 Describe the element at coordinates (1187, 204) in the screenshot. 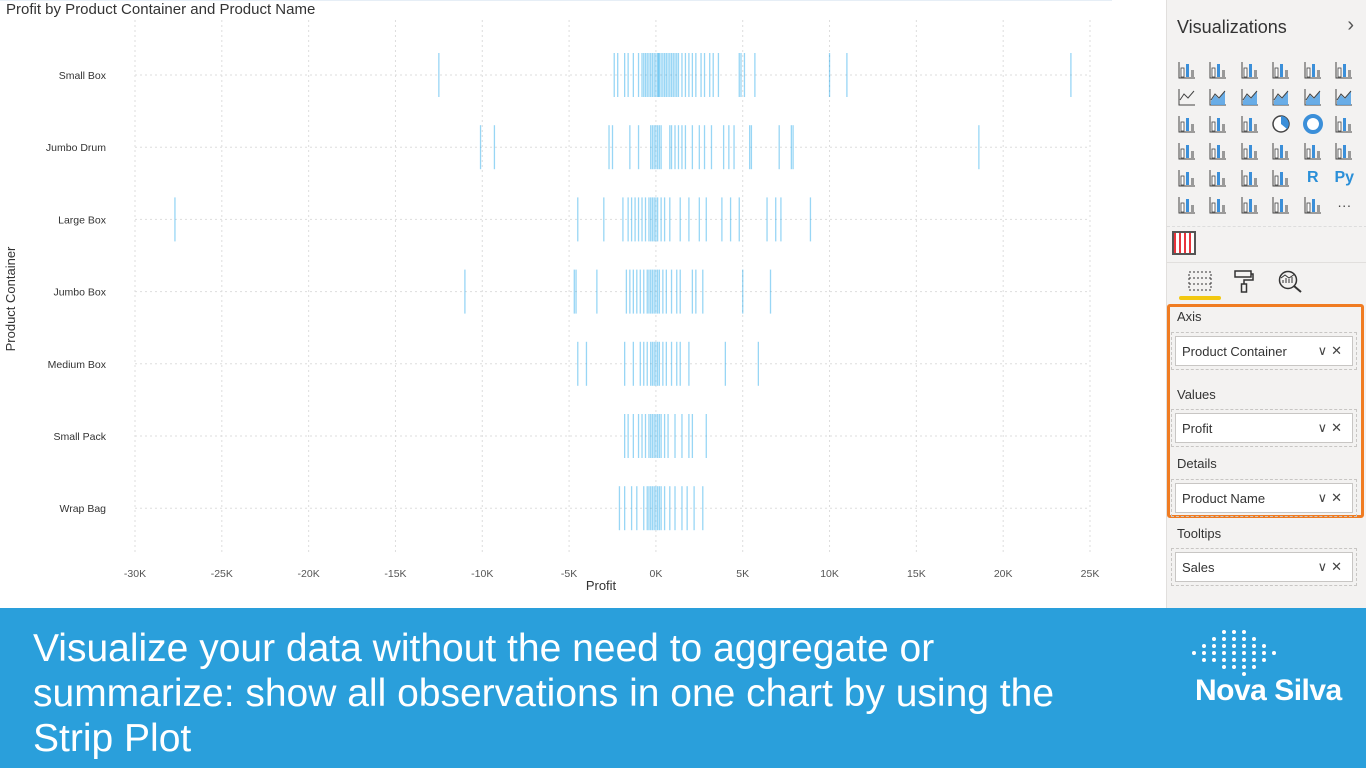

I see `visual-key-influencers-icon` at that location.